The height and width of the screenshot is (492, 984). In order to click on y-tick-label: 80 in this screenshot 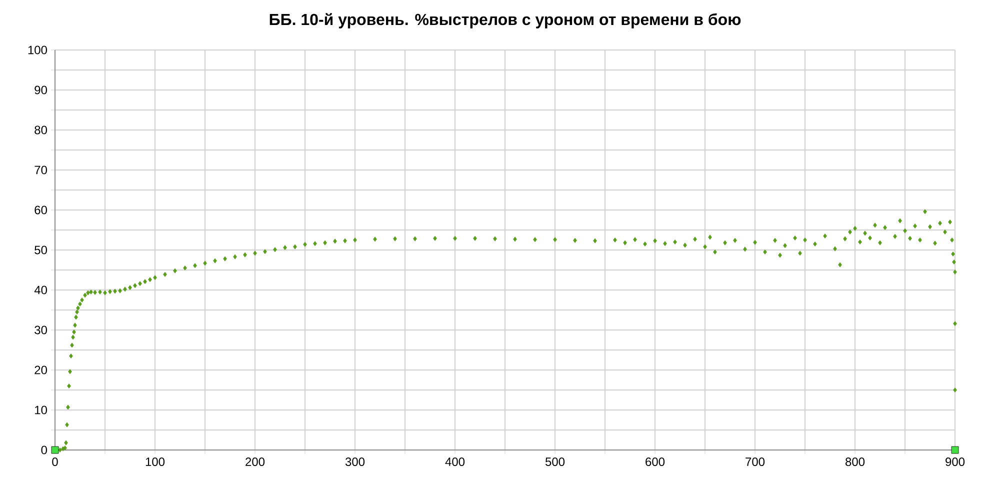, I will do `click(40, 130)`.